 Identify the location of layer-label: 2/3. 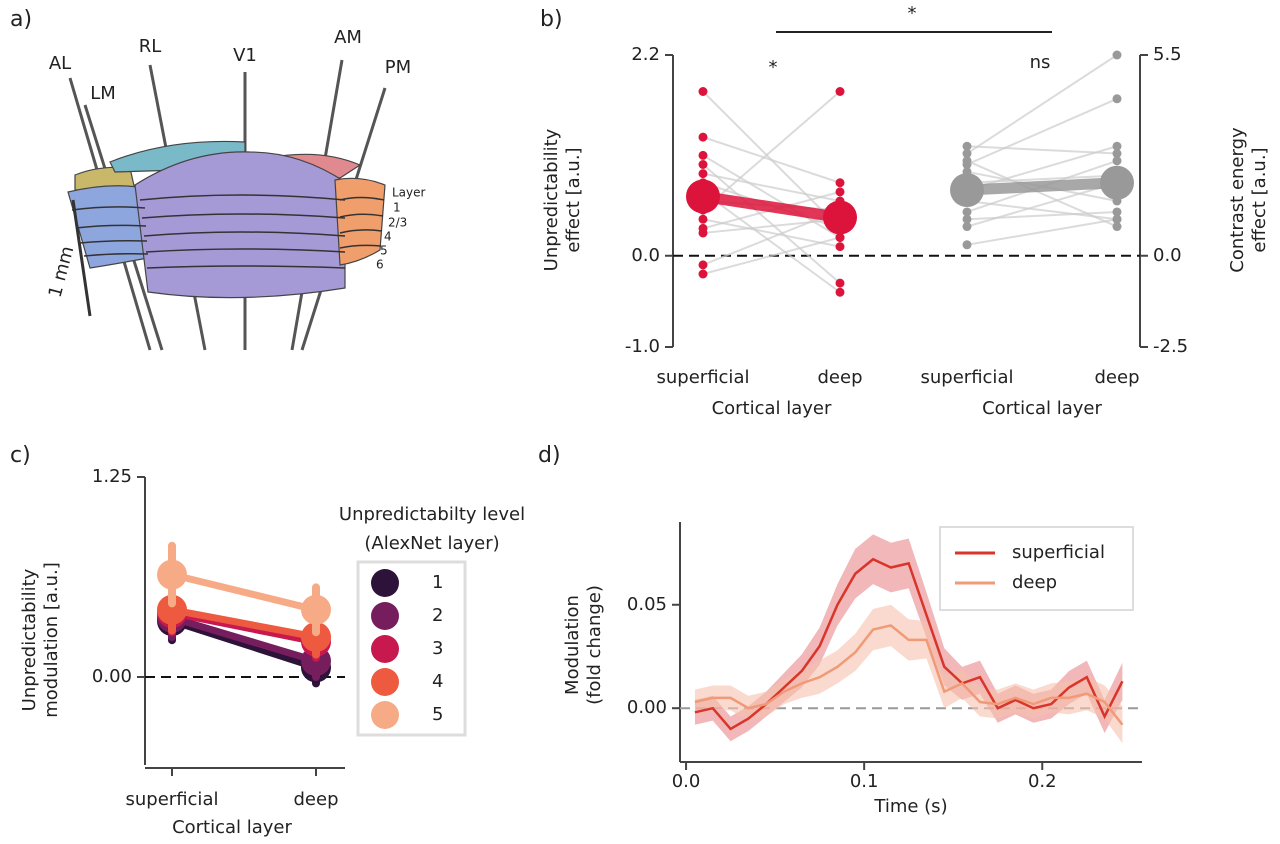
(397, 223).